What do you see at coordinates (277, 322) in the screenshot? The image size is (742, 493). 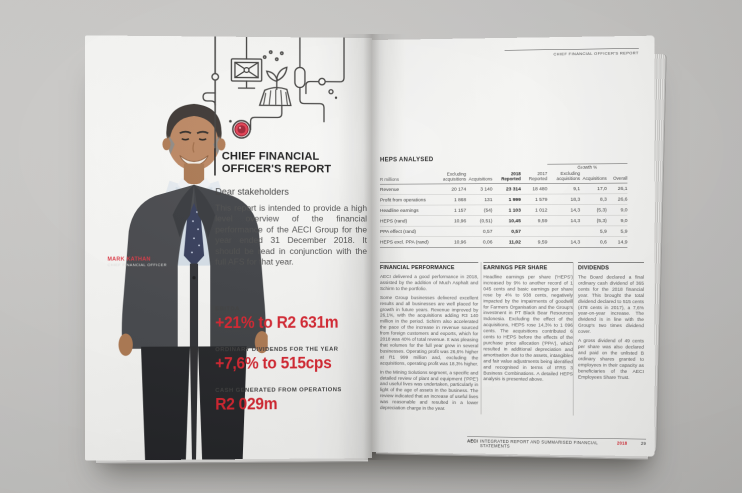 I see `stat-value: +21% to R2 631m` at bounding box center [277, 322].